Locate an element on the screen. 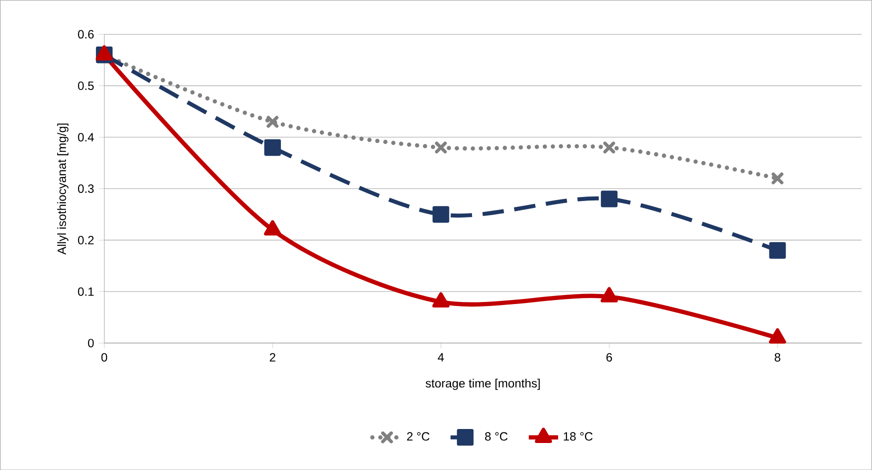 The height and width of the screenshot is (470, 872). y-tick-label: 0.1 is located at coordinates (86, 291).